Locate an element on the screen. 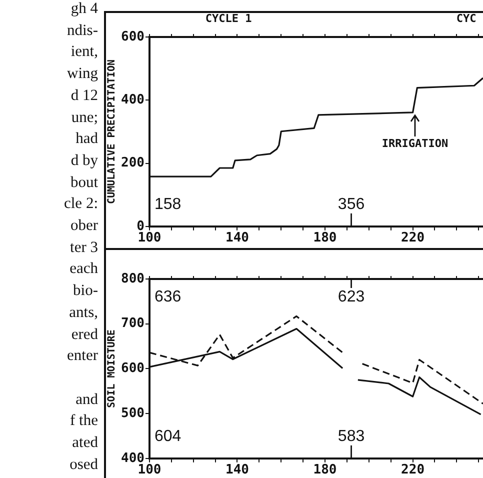 The height and width of the screenshot is (478, 483). annotation: 604 is located at coordinates (168, 436).